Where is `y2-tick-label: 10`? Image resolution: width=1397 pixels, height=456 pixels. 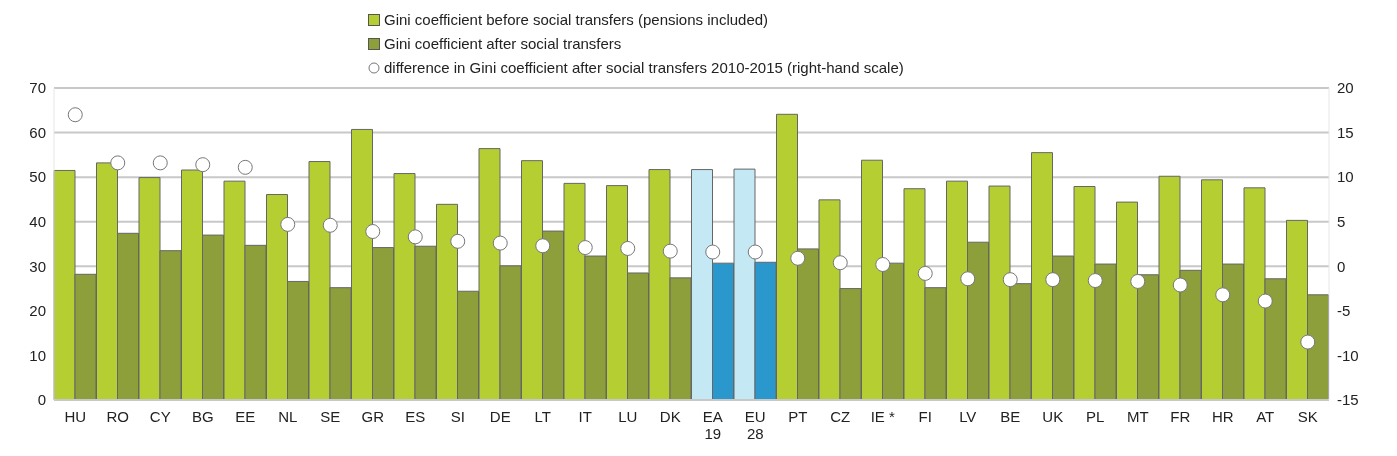 y2-tick-label: 10 is located at coordinates (1345, 177).